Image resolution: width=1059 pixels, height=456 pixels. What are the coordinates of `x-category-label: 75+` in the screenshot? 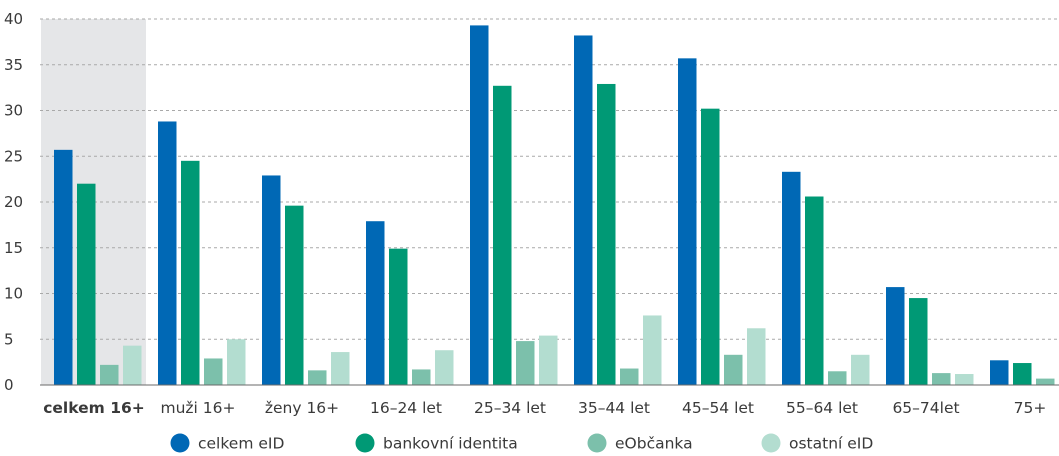 It's located at (1030, 408).